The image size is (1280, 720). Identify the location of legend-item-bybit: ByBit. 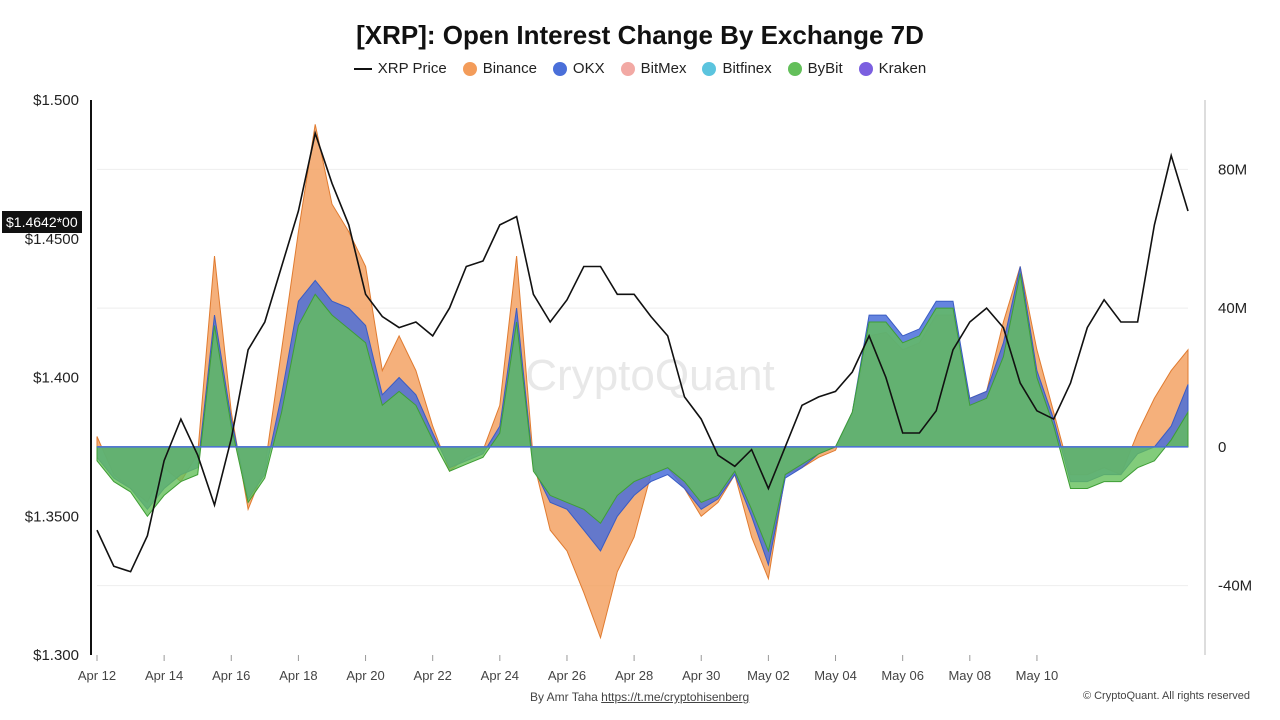
(815, 68).